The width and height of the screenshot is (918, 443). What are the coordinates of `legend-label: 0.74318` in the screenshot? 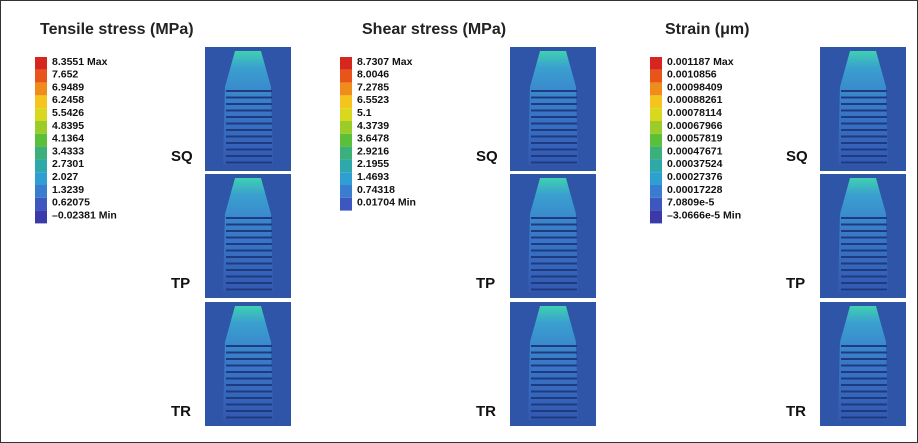 It's located at (376, 190).